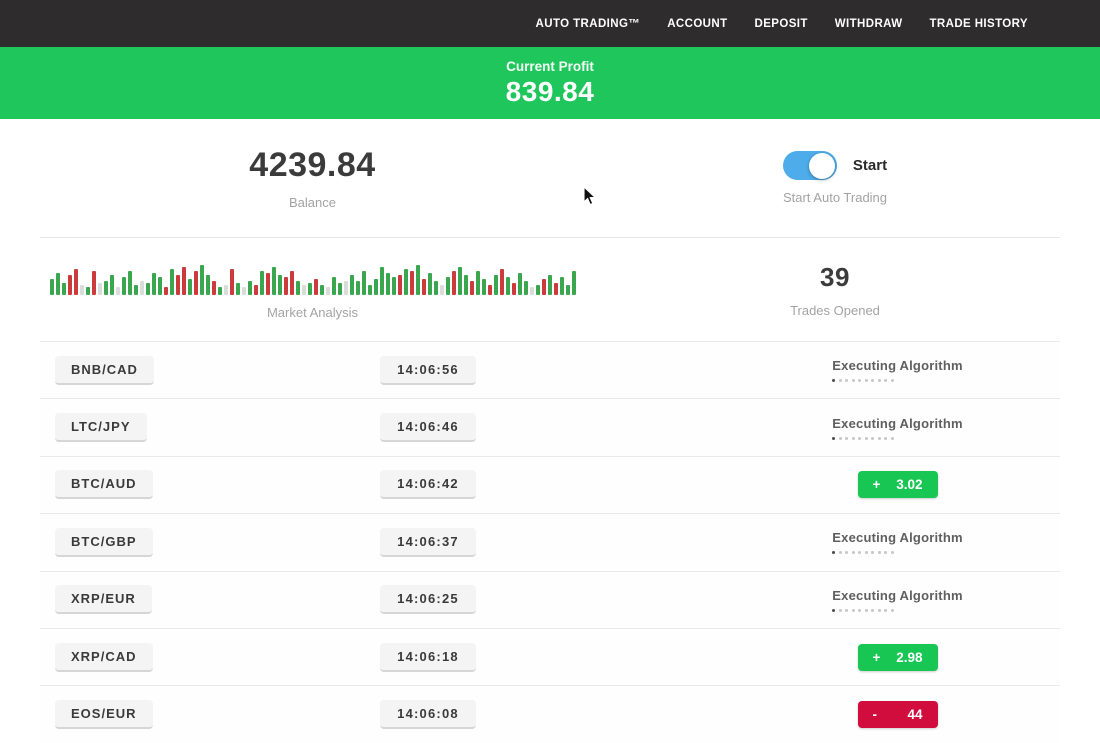  What do you see at coordinates (909, 485) in the screenshot?
I see `result-value: 3.02` at bounding box center [909, 485].